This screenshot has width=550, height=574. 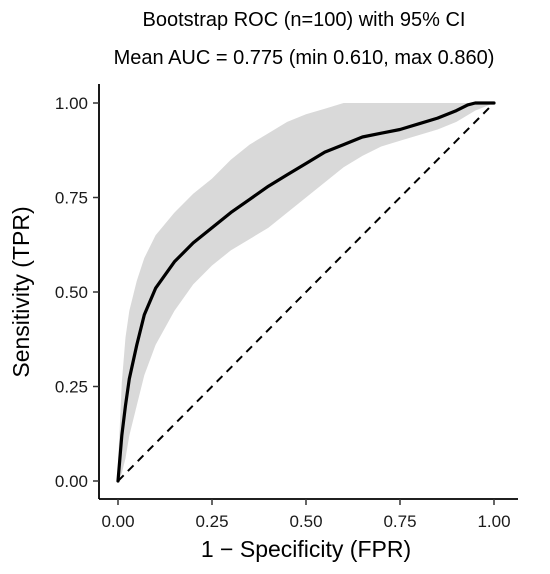 What do you see at coordinates (71, 292) in the screenshot?
I see `y-tick-label: 0.50` at bounding box center [71, 292].